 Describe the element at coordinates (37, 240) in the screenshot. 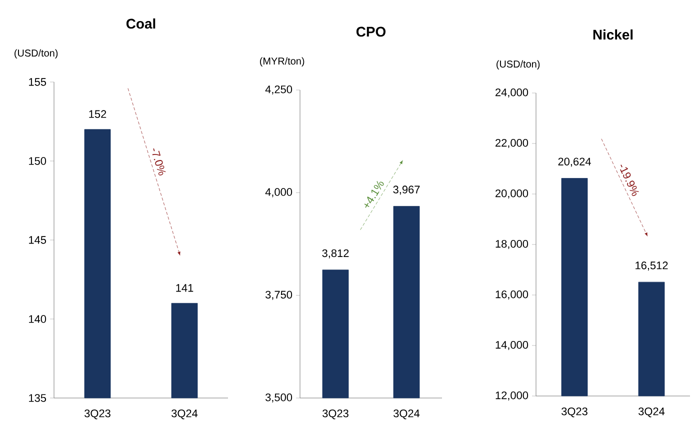

I see `y-tick-label: 145` at that location.